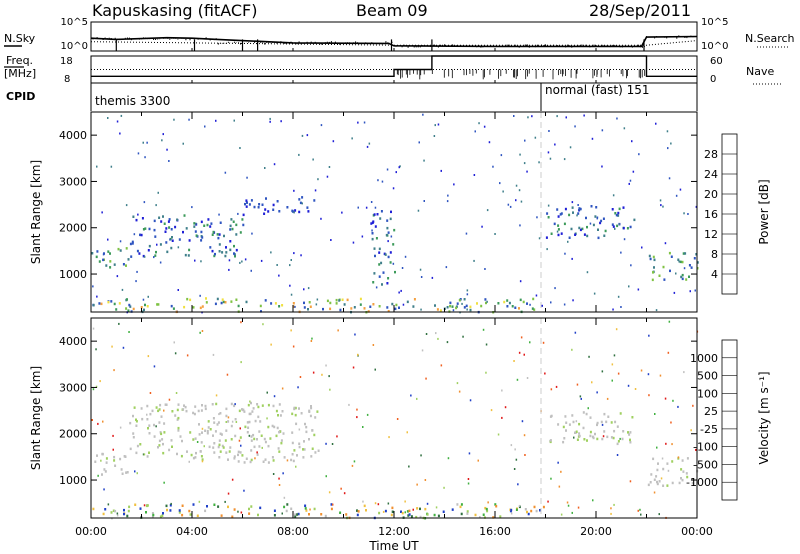 The width and height of the screenshot is (800, 554). What do you see at coordinates (66, 61) in the screenshot?
I see `freq-left-tick-top: 18` at bounding box center [66, 61].